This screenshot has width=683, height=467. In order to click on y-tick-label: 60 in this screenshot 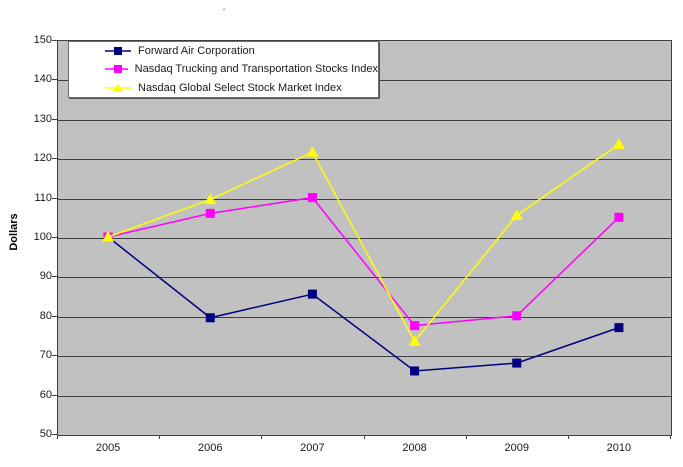, I will do `click(45, 394)`.